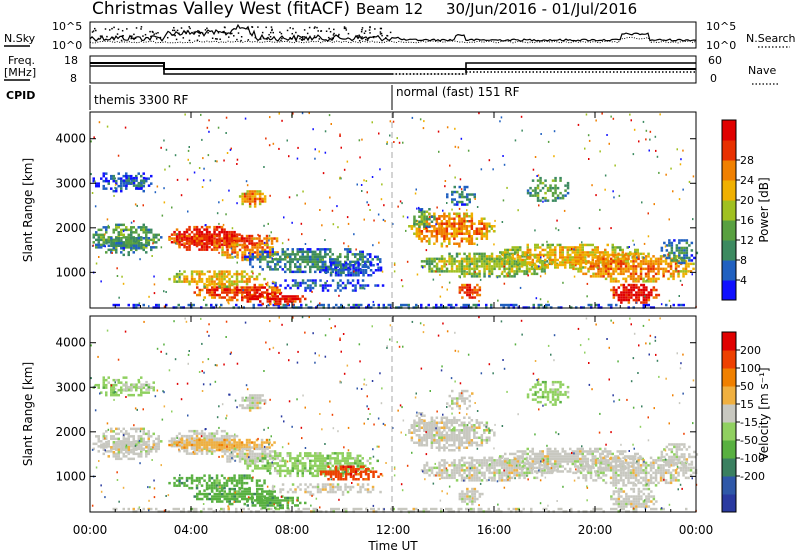 The width and height of the screenshot is (800, 554). I want to click on freq-bottom: 8, so click(73, 78).